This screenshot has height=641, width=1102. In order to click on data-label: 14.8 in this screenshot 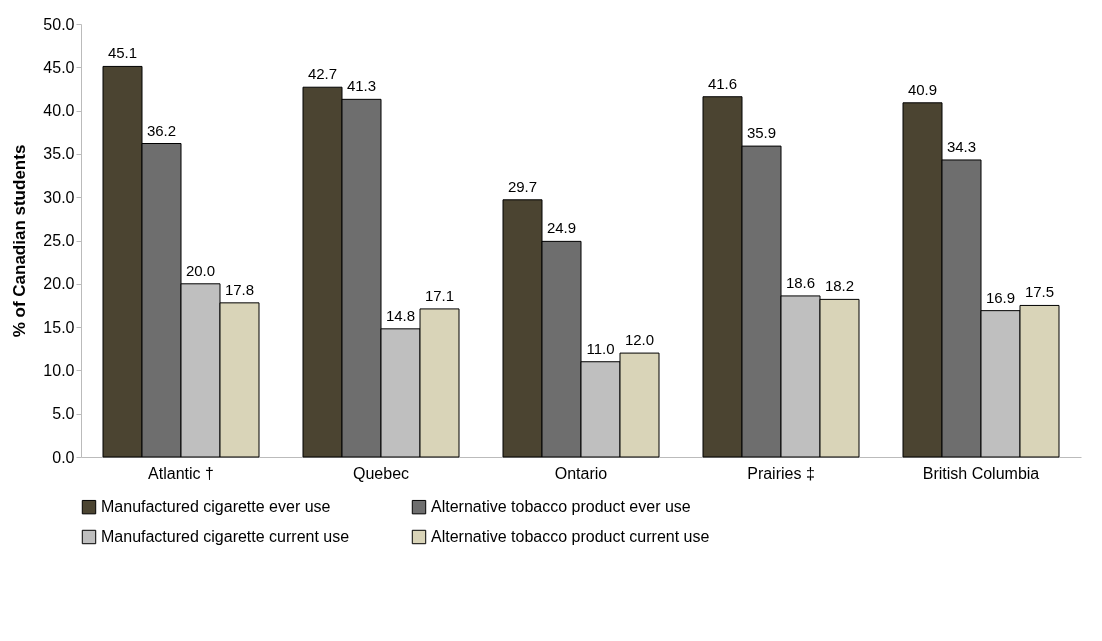, I will do `click(400, 315)`.